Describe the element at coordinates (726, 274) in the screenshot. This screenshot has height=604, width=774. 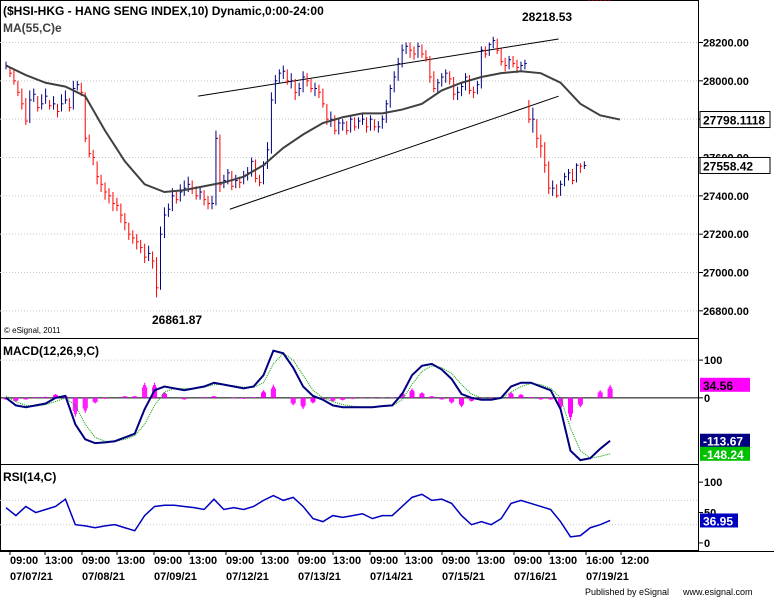
I see `price-tick-label: 27000.00` at that location.